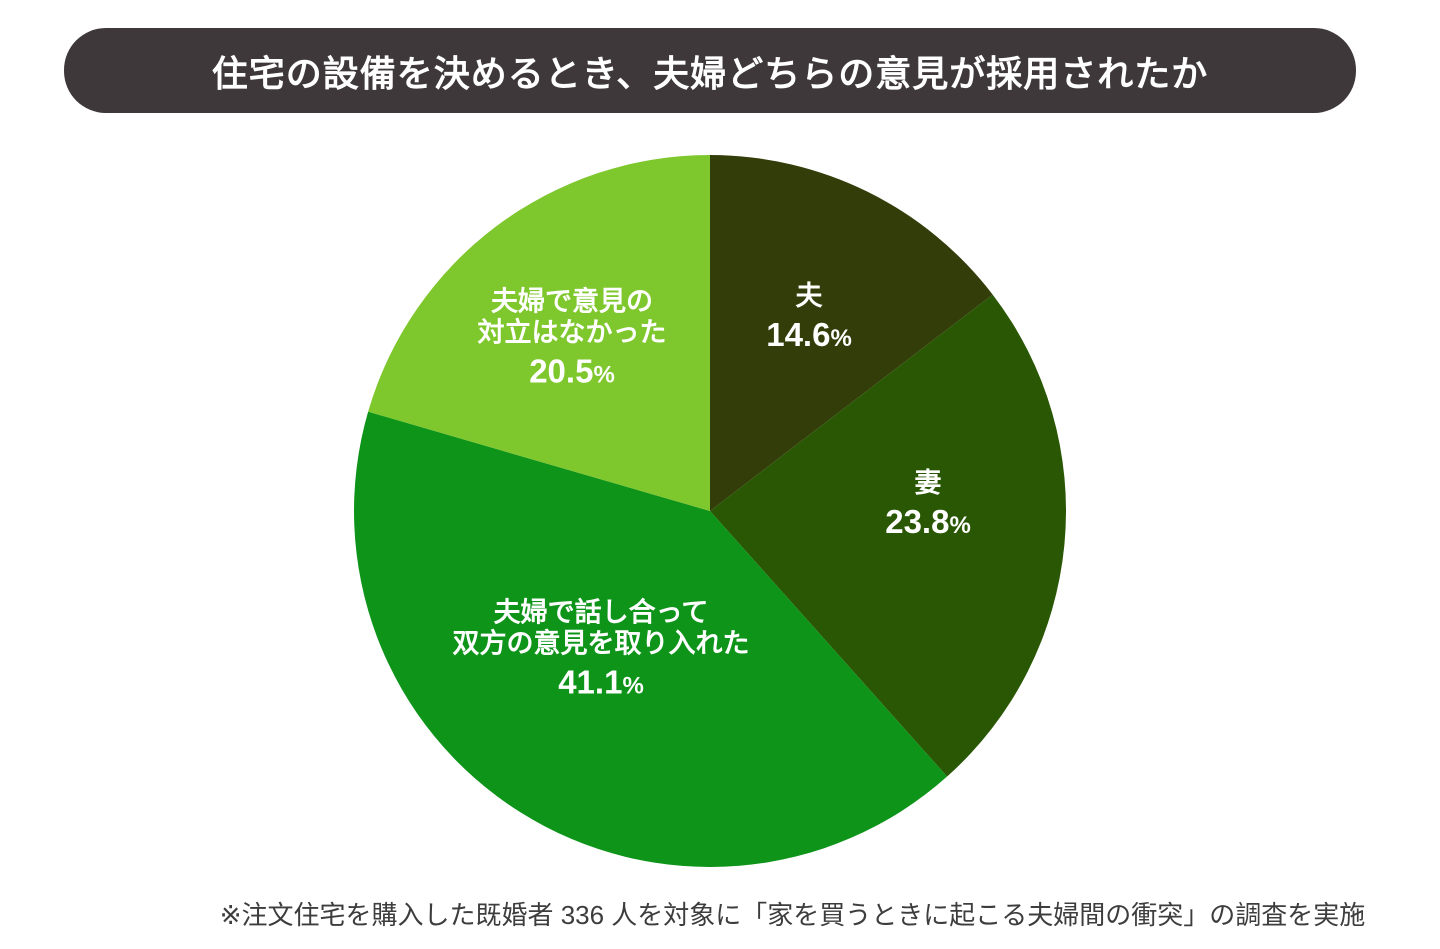 The image size is (1440, 949). Describe the element at coordinates (539, 333) in the screenshot. I see `pie-slice-no-conflict` at that location.